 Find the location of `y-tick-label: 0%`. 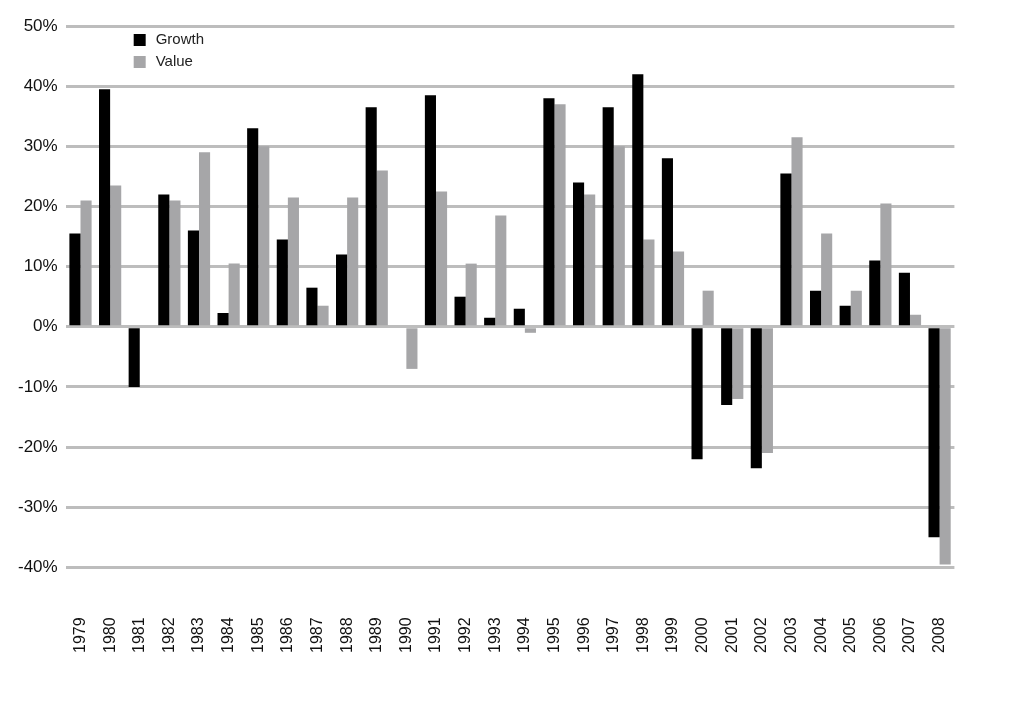

y-tick-label: 0% is located at coordinates (45, 326).